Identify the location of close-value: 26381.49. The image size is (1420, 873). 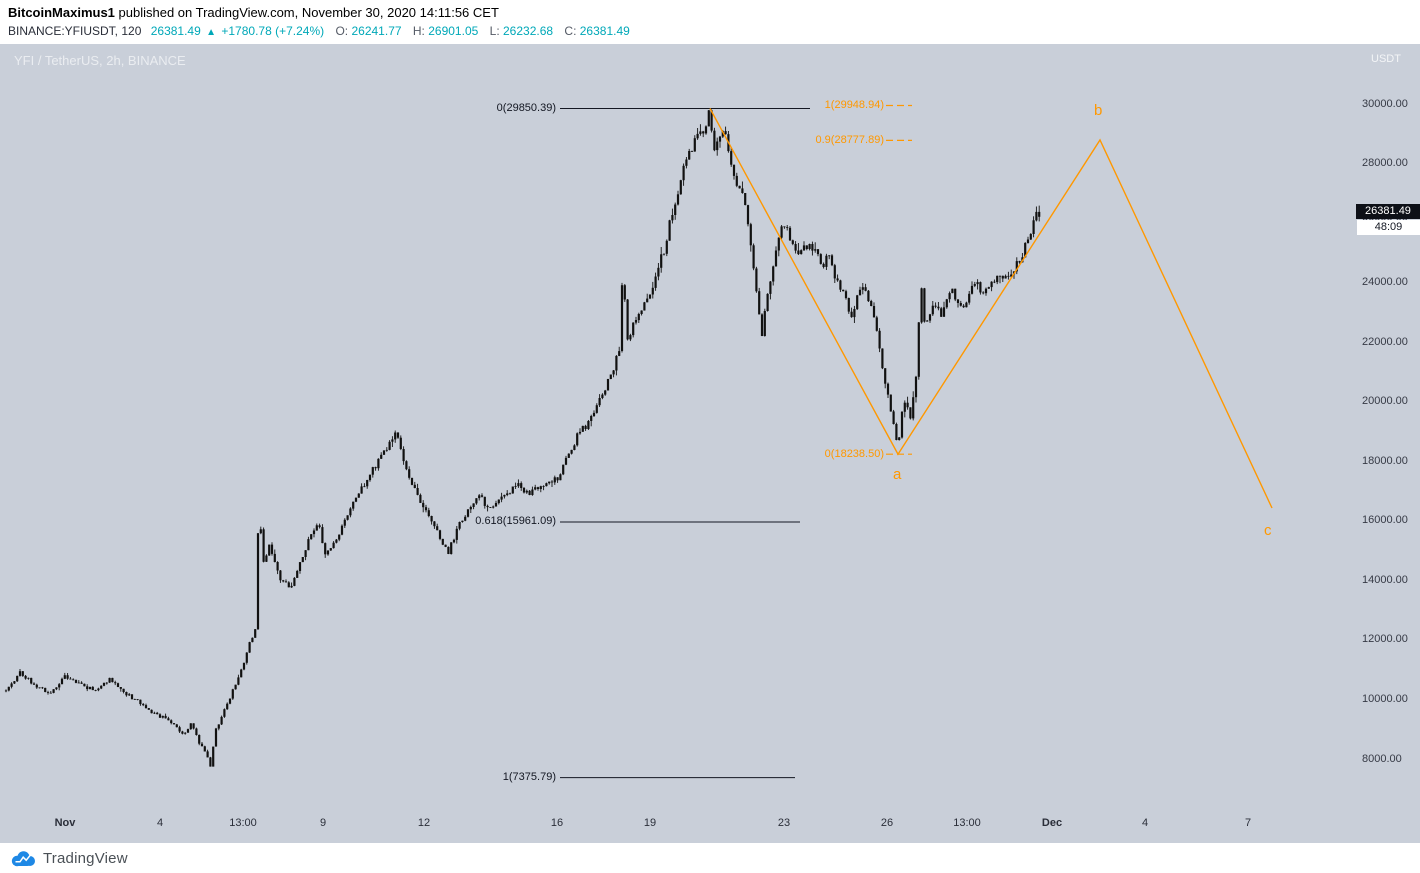
(604, 31).